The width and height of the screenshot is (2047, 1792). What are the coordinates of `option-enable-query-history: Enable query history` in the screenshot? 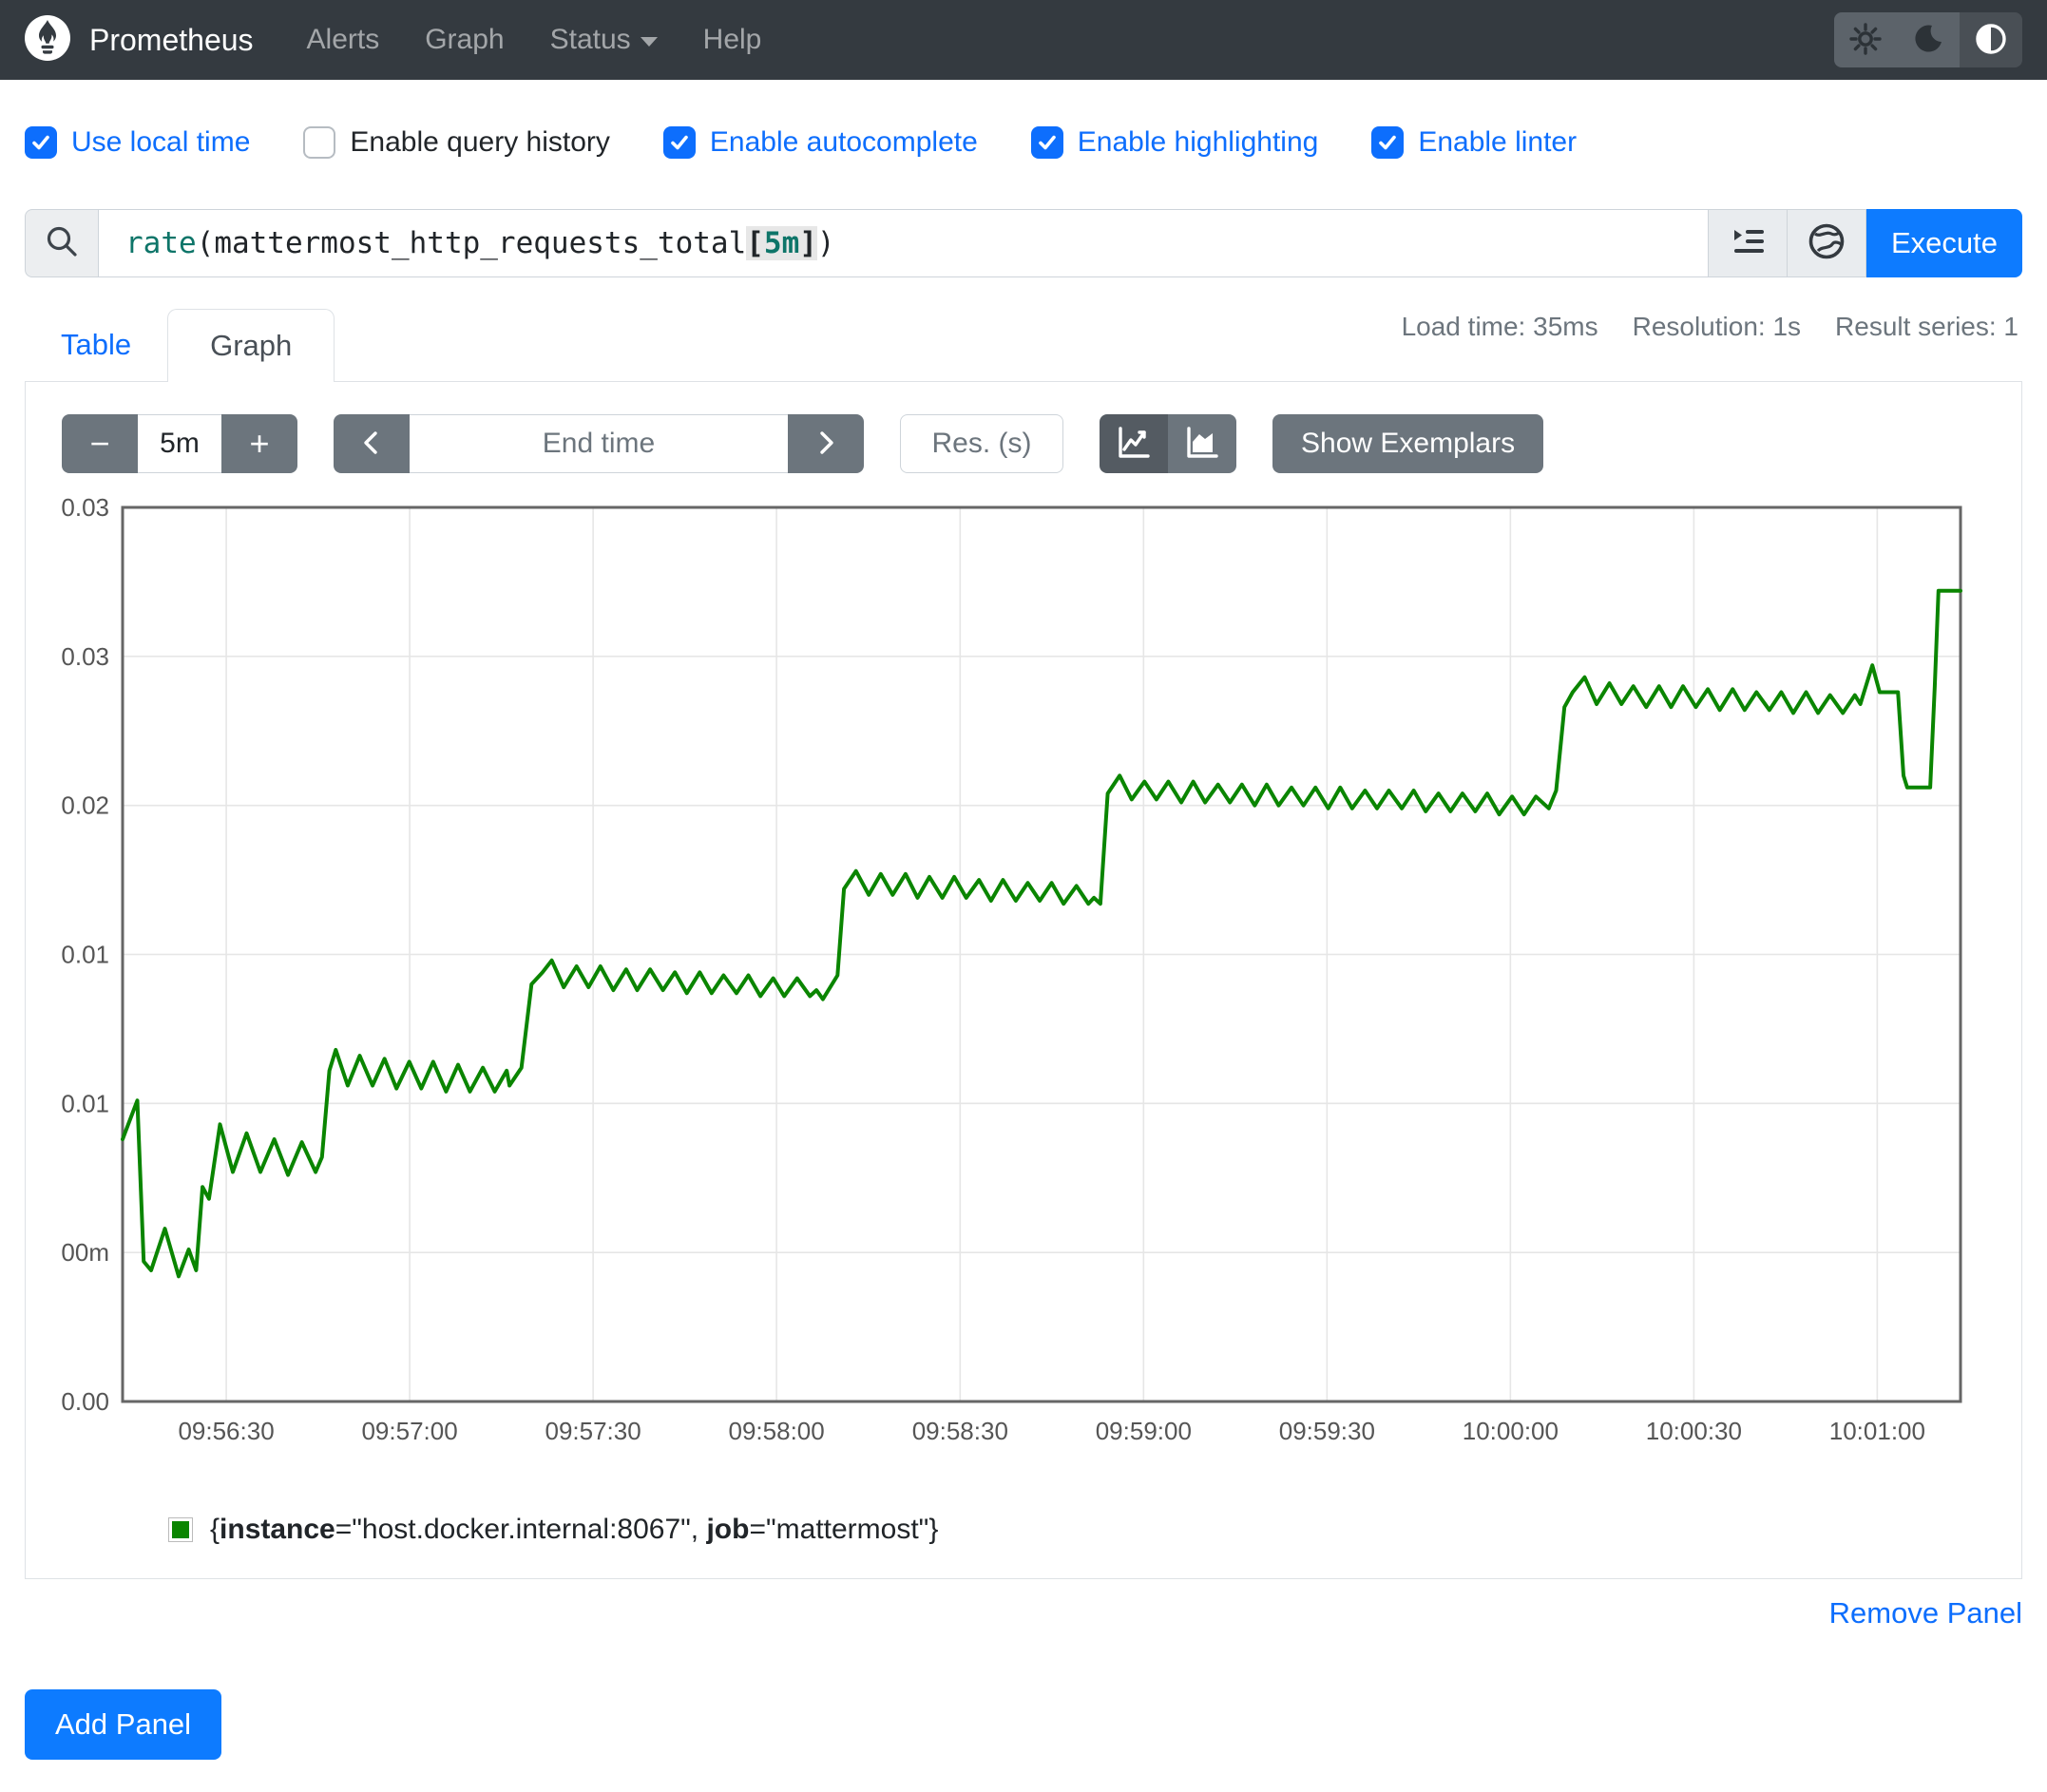 It's located at (456, 142).